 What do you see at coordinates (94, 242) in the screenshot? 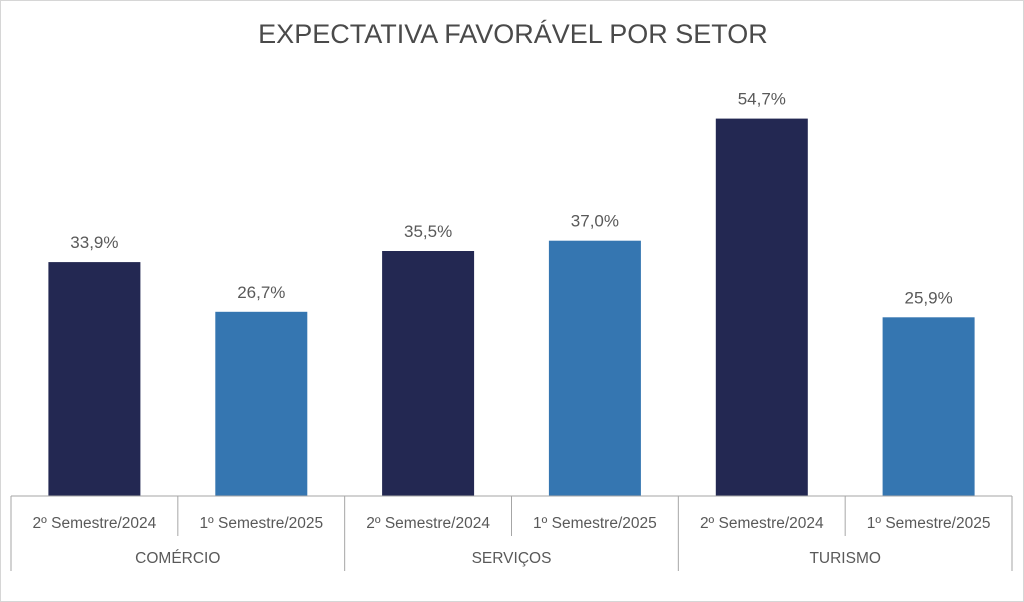
I see `data-label: 33,9%` at bounding box center [94, 242].